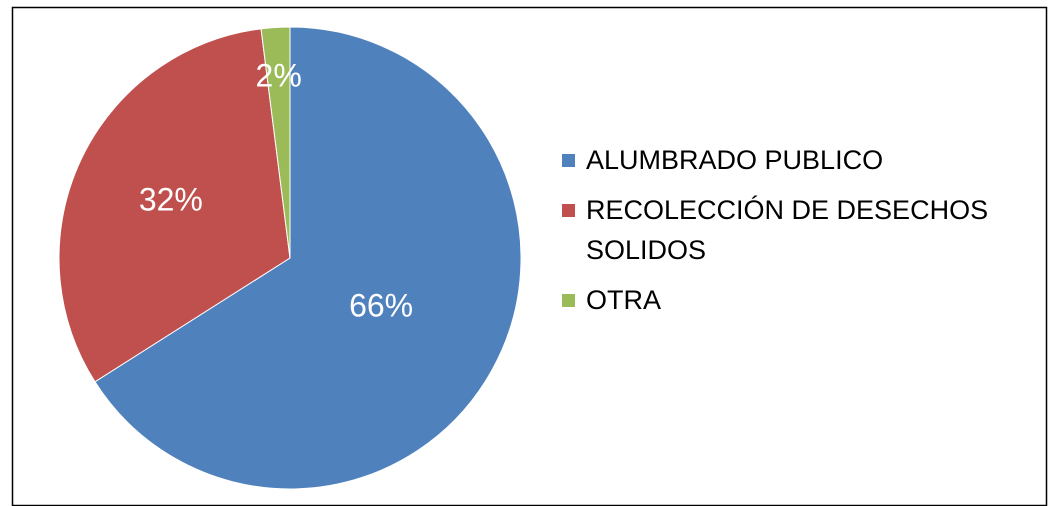 This screenshot has height=506, width=1059. I want to click on legend-label: ALUMBRADO PUBLICO, so click(735, 160).